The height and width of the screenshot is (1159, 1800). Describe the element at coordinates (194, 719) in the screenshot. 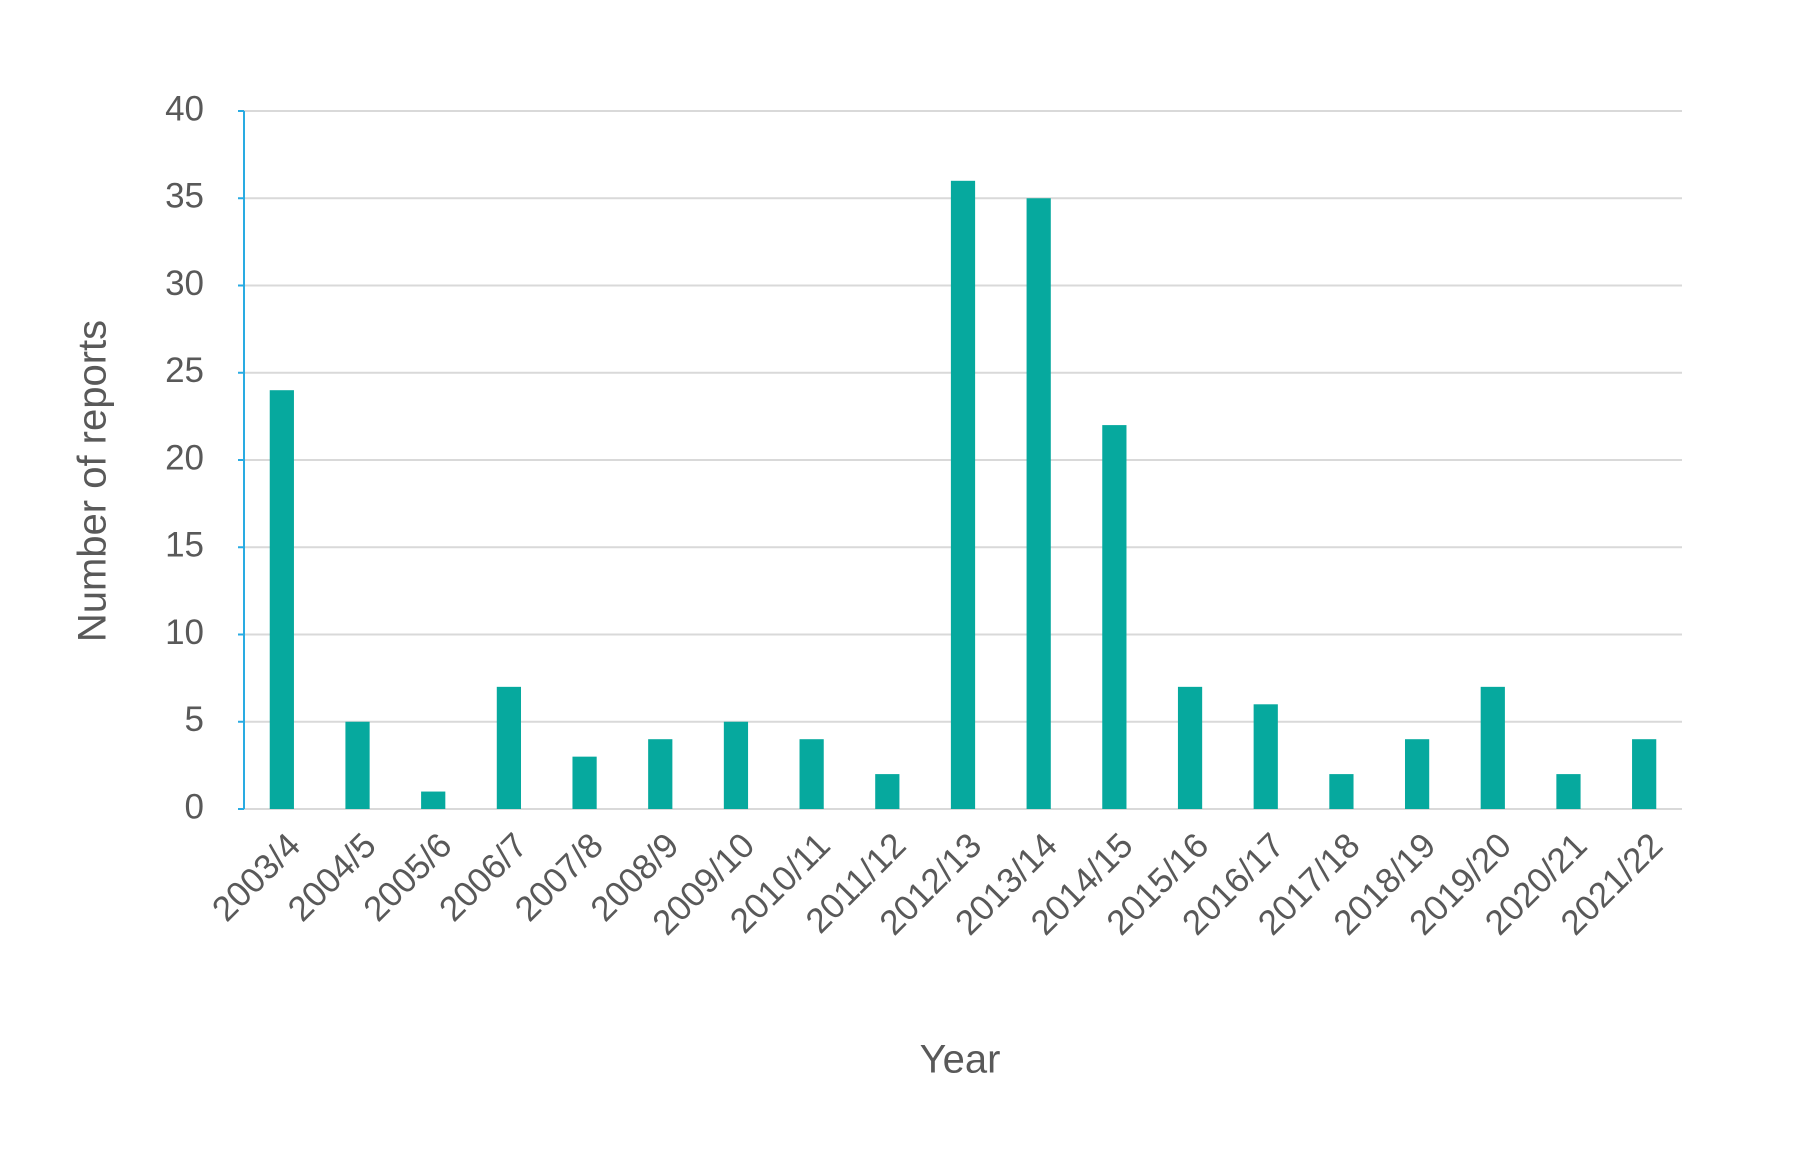

I see `y-tick-label: 5` at that location.